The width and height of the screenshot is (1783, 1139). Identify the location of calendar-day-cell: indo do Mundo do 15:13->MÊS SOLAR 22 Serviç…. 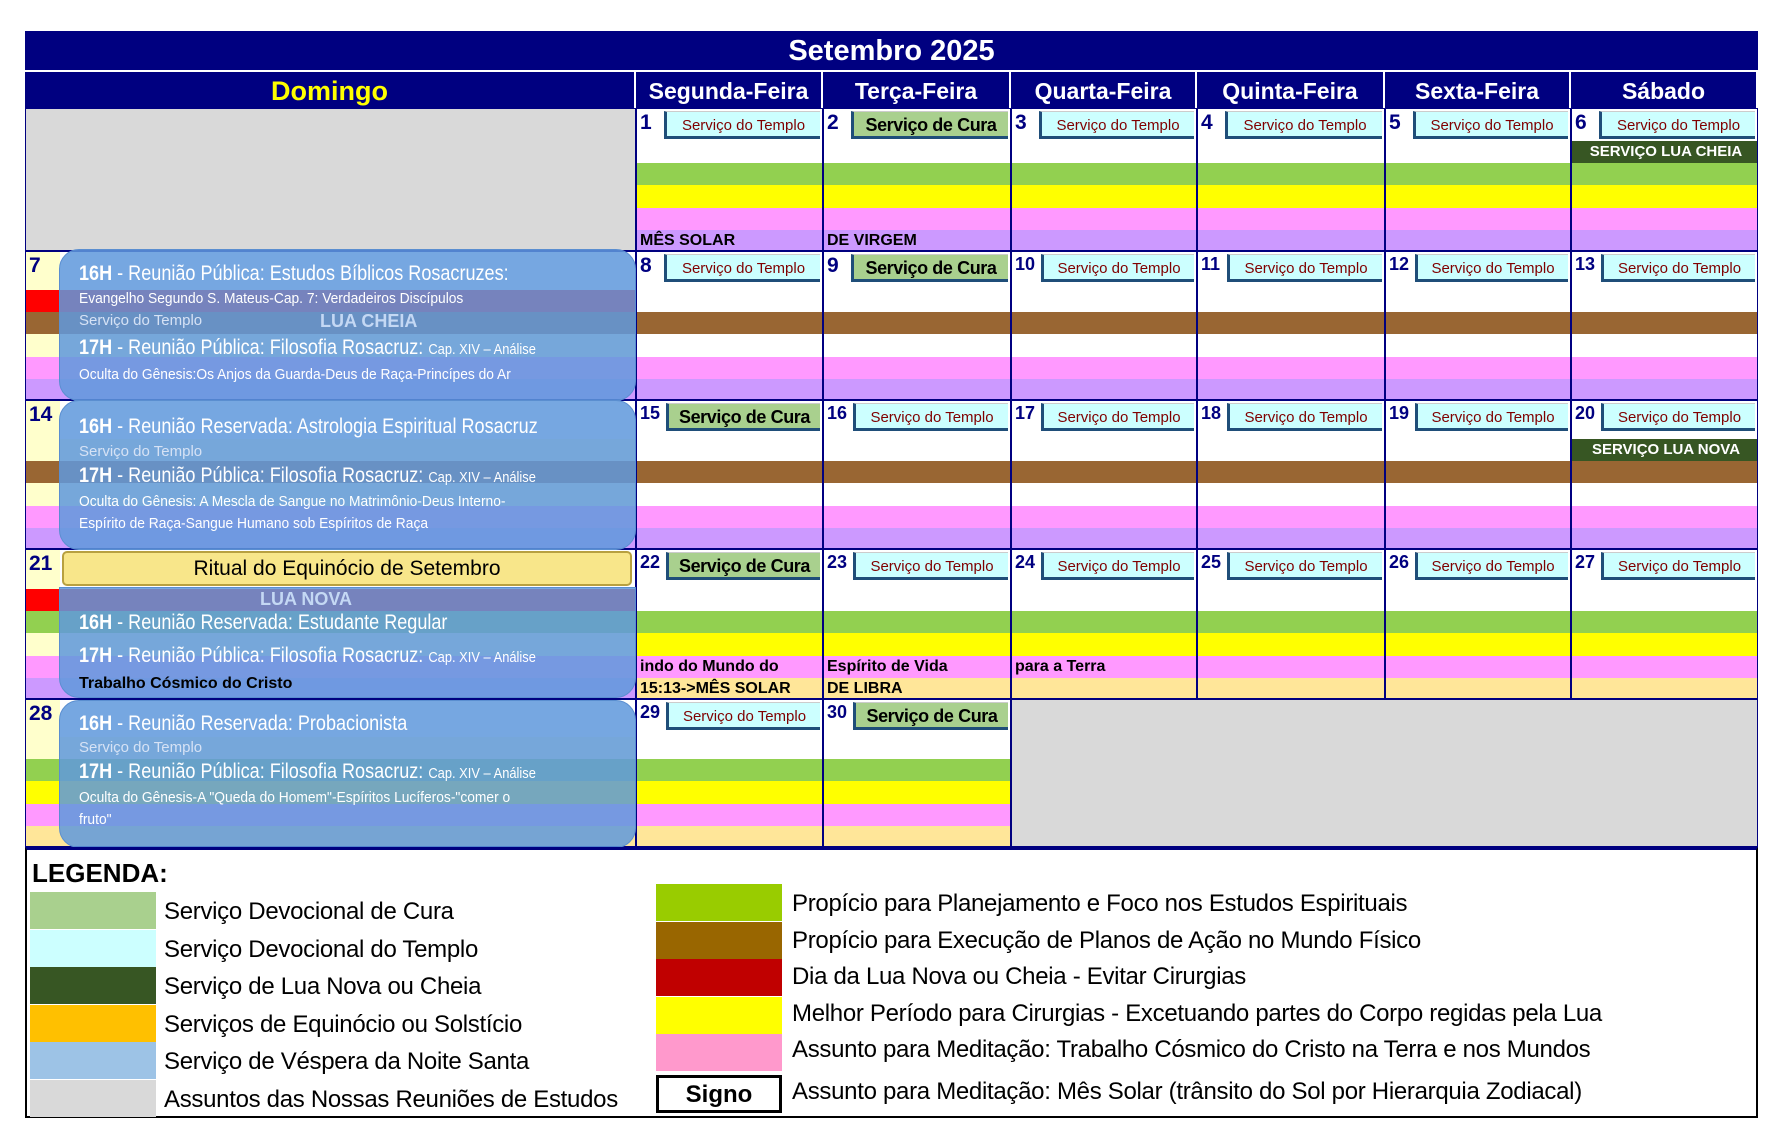
(729, 624).